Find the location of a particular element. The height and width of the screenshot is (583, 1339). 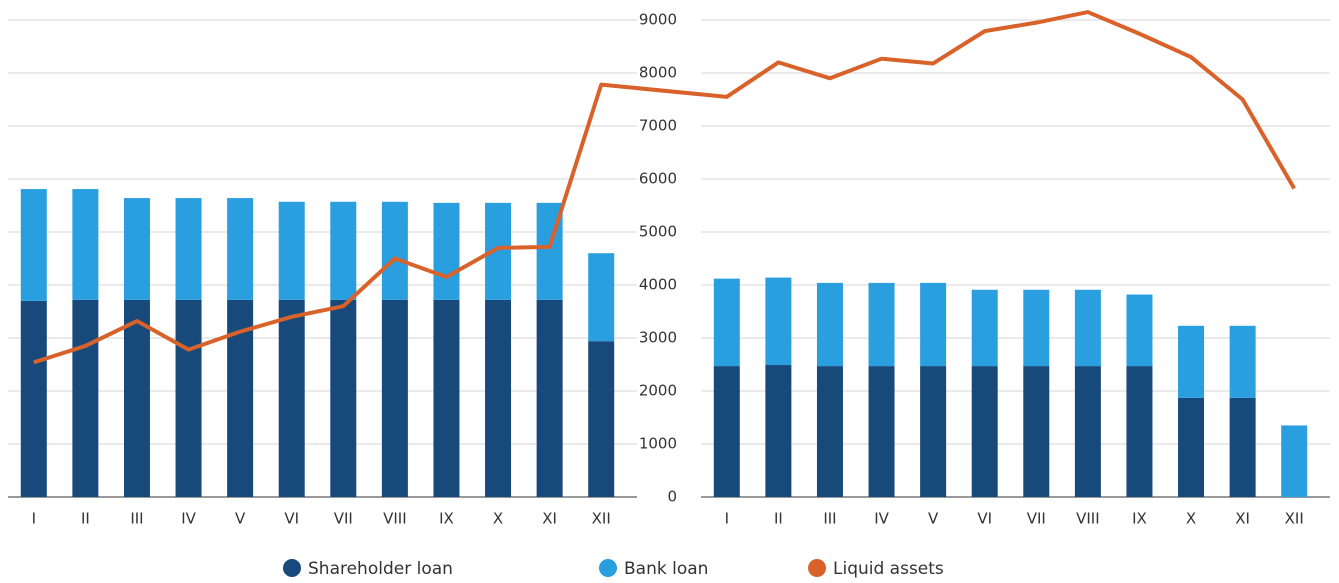

y-tick-label: 2000 is located at coordinates (658, 391).